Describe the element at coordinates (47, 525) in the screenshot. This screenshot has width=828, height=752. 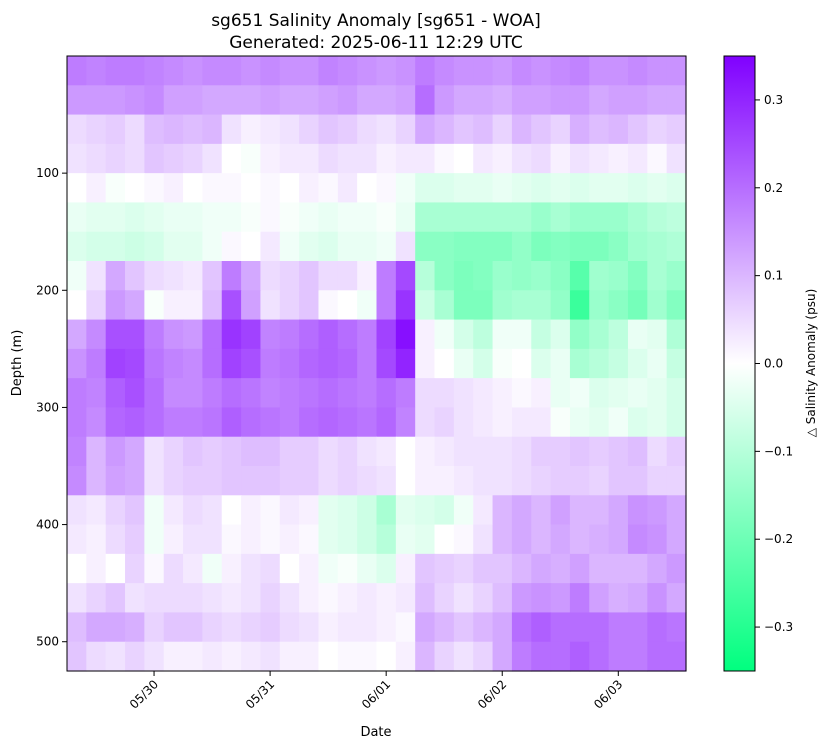
I see `y-tick-label: 400` at that location.